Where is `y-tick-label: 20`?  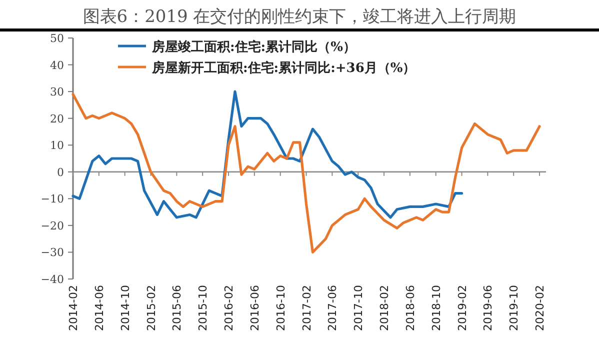 y-tick-label: 20 is located at coordinates (57, 119).